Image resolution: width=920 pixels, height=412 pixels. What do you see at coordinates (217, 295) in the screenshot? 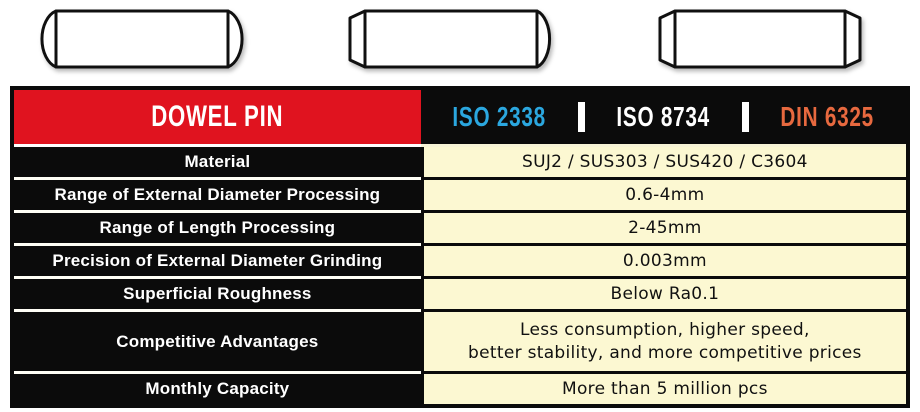
I see `row-label: Superficial Roughness` at bounding box center [217, 295].